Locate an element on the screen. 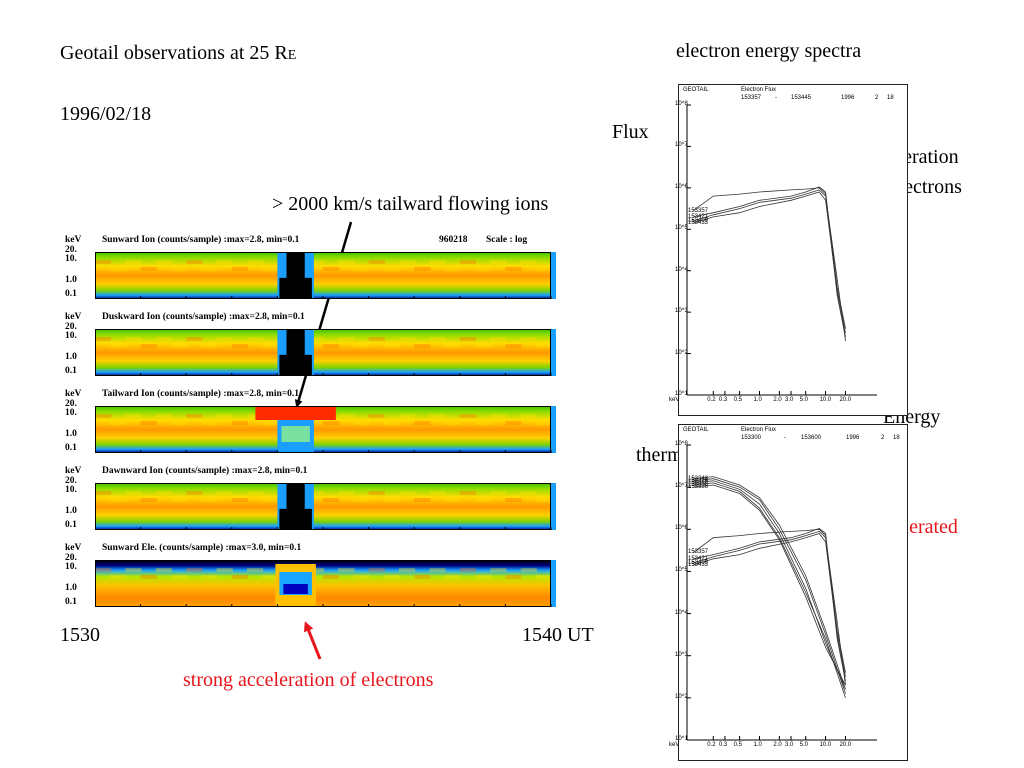  spectra-title: electron energy spectra is located at coordinates (769, 51).